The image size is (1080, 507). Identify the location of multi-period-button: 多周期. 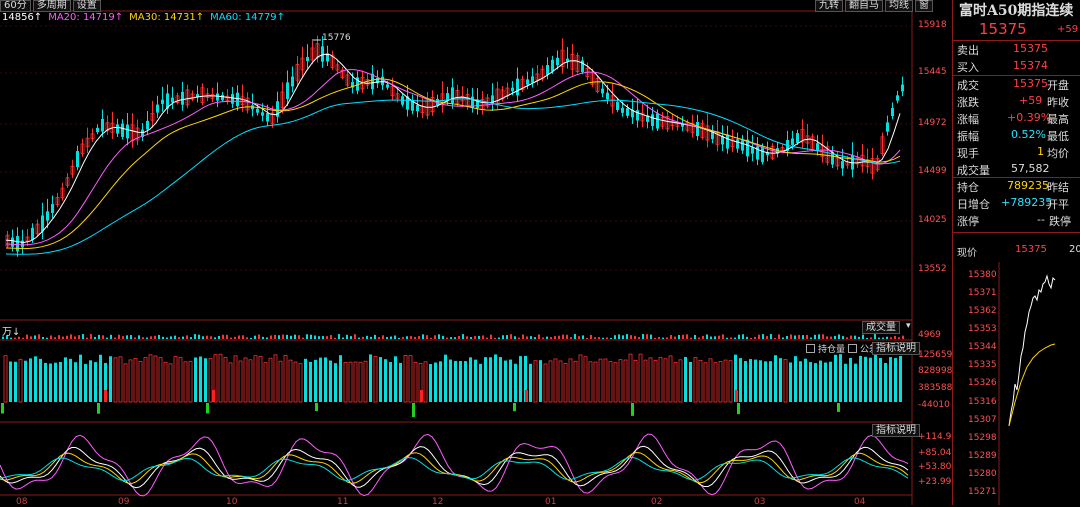
(51, 6).